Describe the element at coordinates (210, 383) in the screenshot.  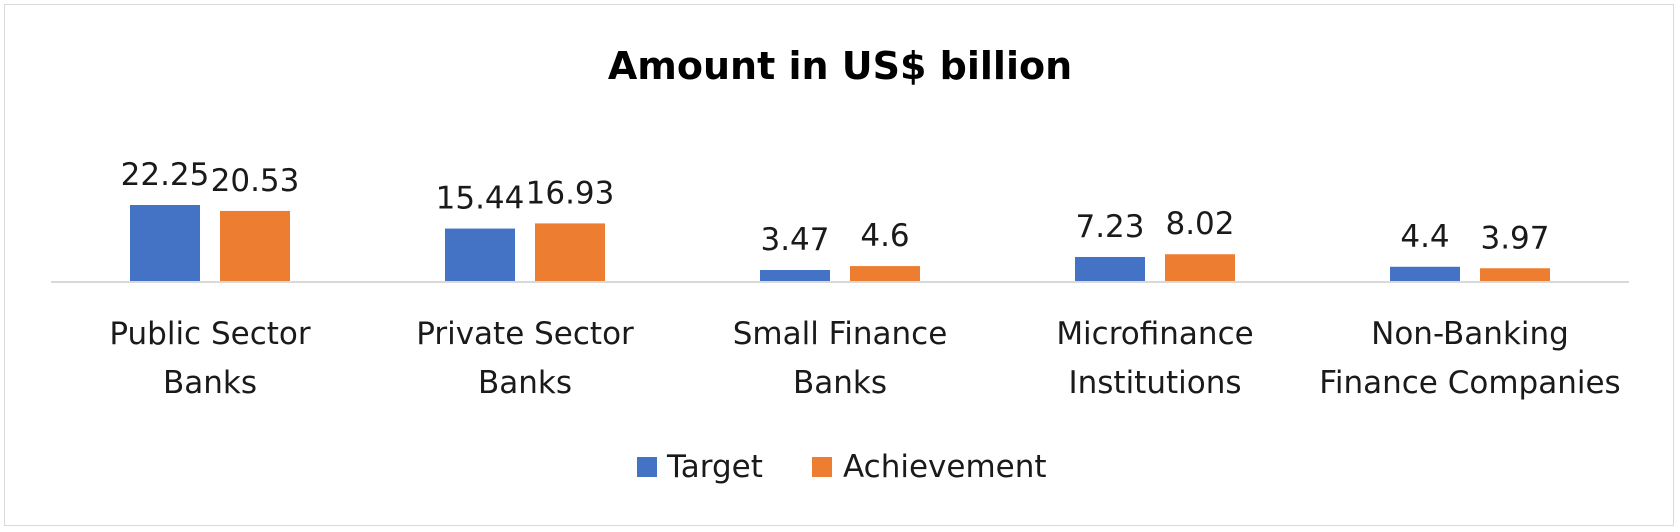
I see `category-label-0-line-1: Banks` at that location.